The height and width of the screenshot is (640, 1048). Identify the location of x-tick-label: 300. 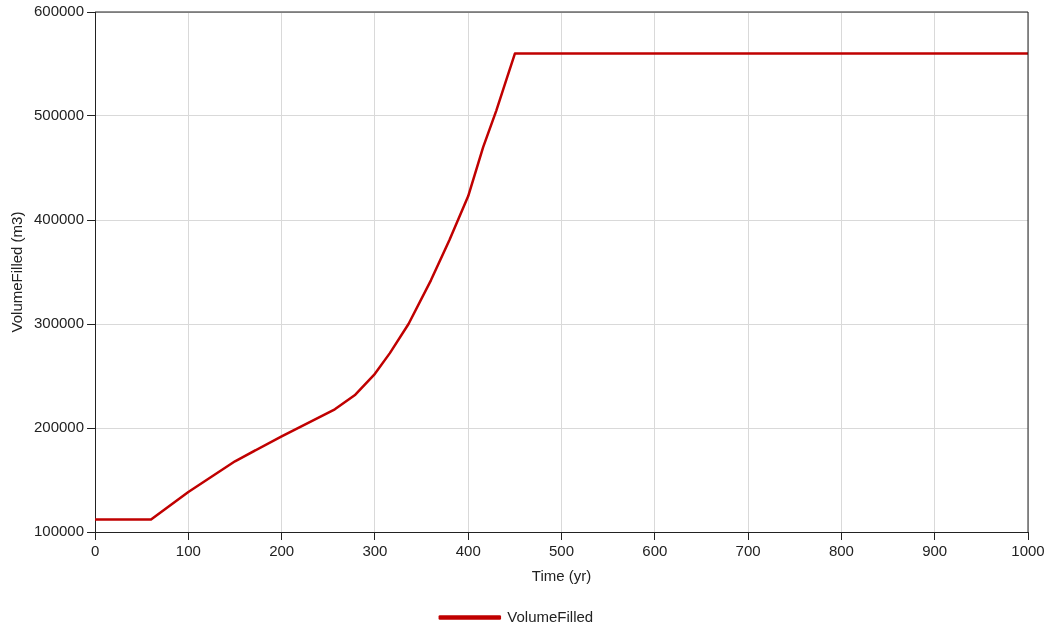
(375, 551).